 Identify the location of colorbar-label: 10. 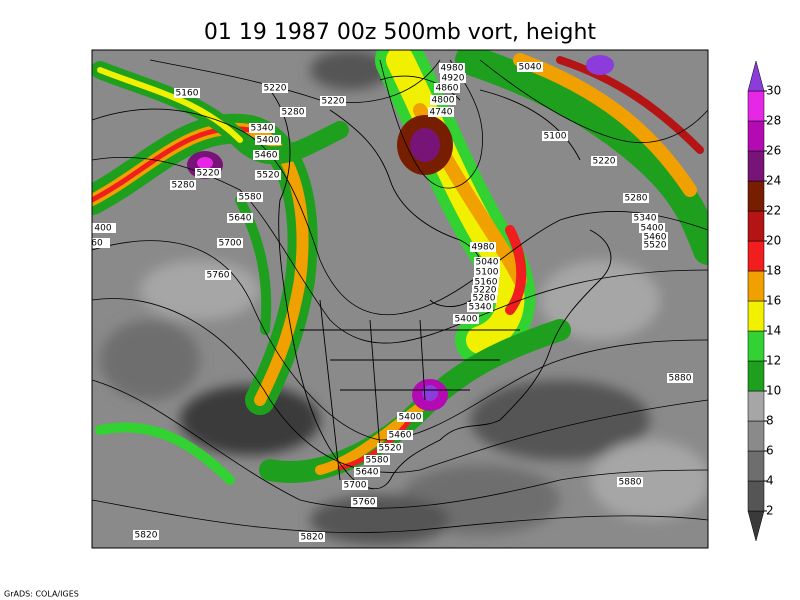
(773, 391).